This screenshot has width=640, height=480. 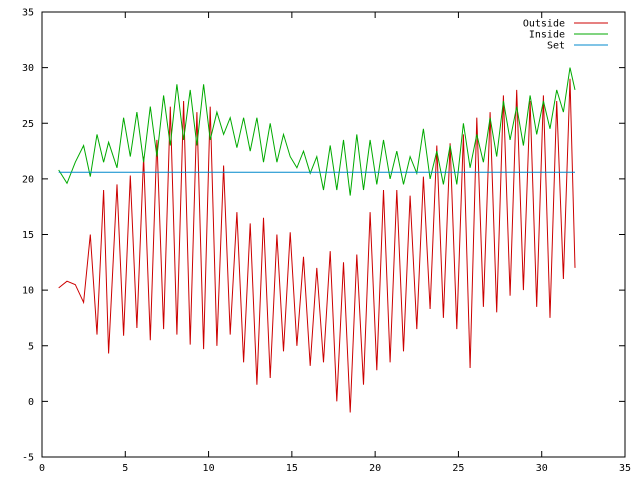 What do you see at coordinates (292, 468) in the screenshot?
I see `x-tick-label: 15` at bounding box center [292, 468].